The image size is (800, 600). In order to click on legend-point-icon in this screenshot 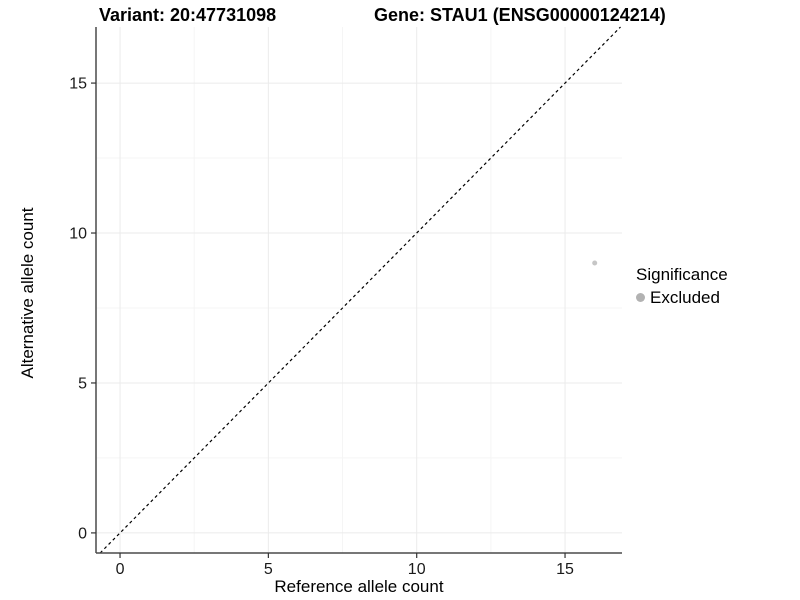, I will do `click(640, 297)`.